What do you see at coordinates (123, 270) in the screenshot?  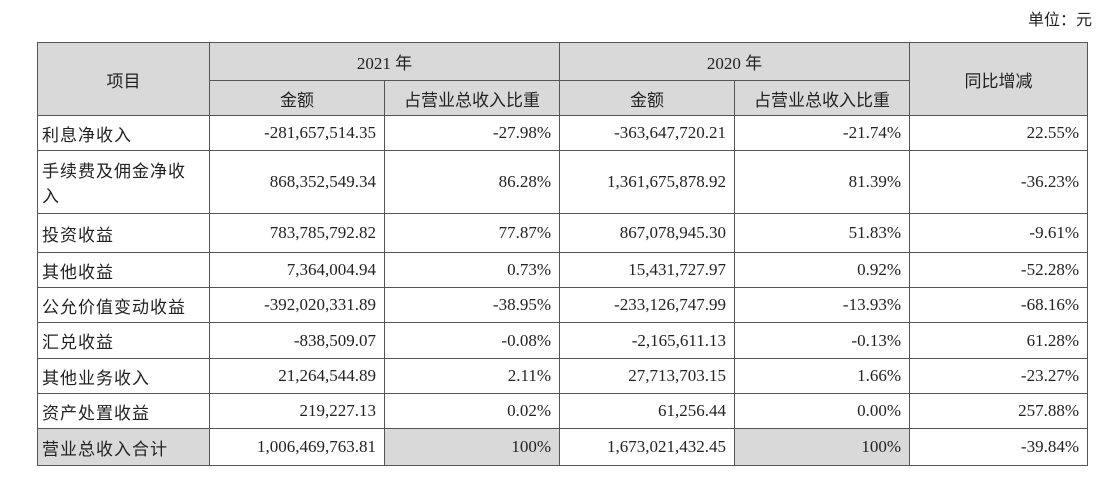 I see `row-label: 其他收益` at bounding box center [123, 270].